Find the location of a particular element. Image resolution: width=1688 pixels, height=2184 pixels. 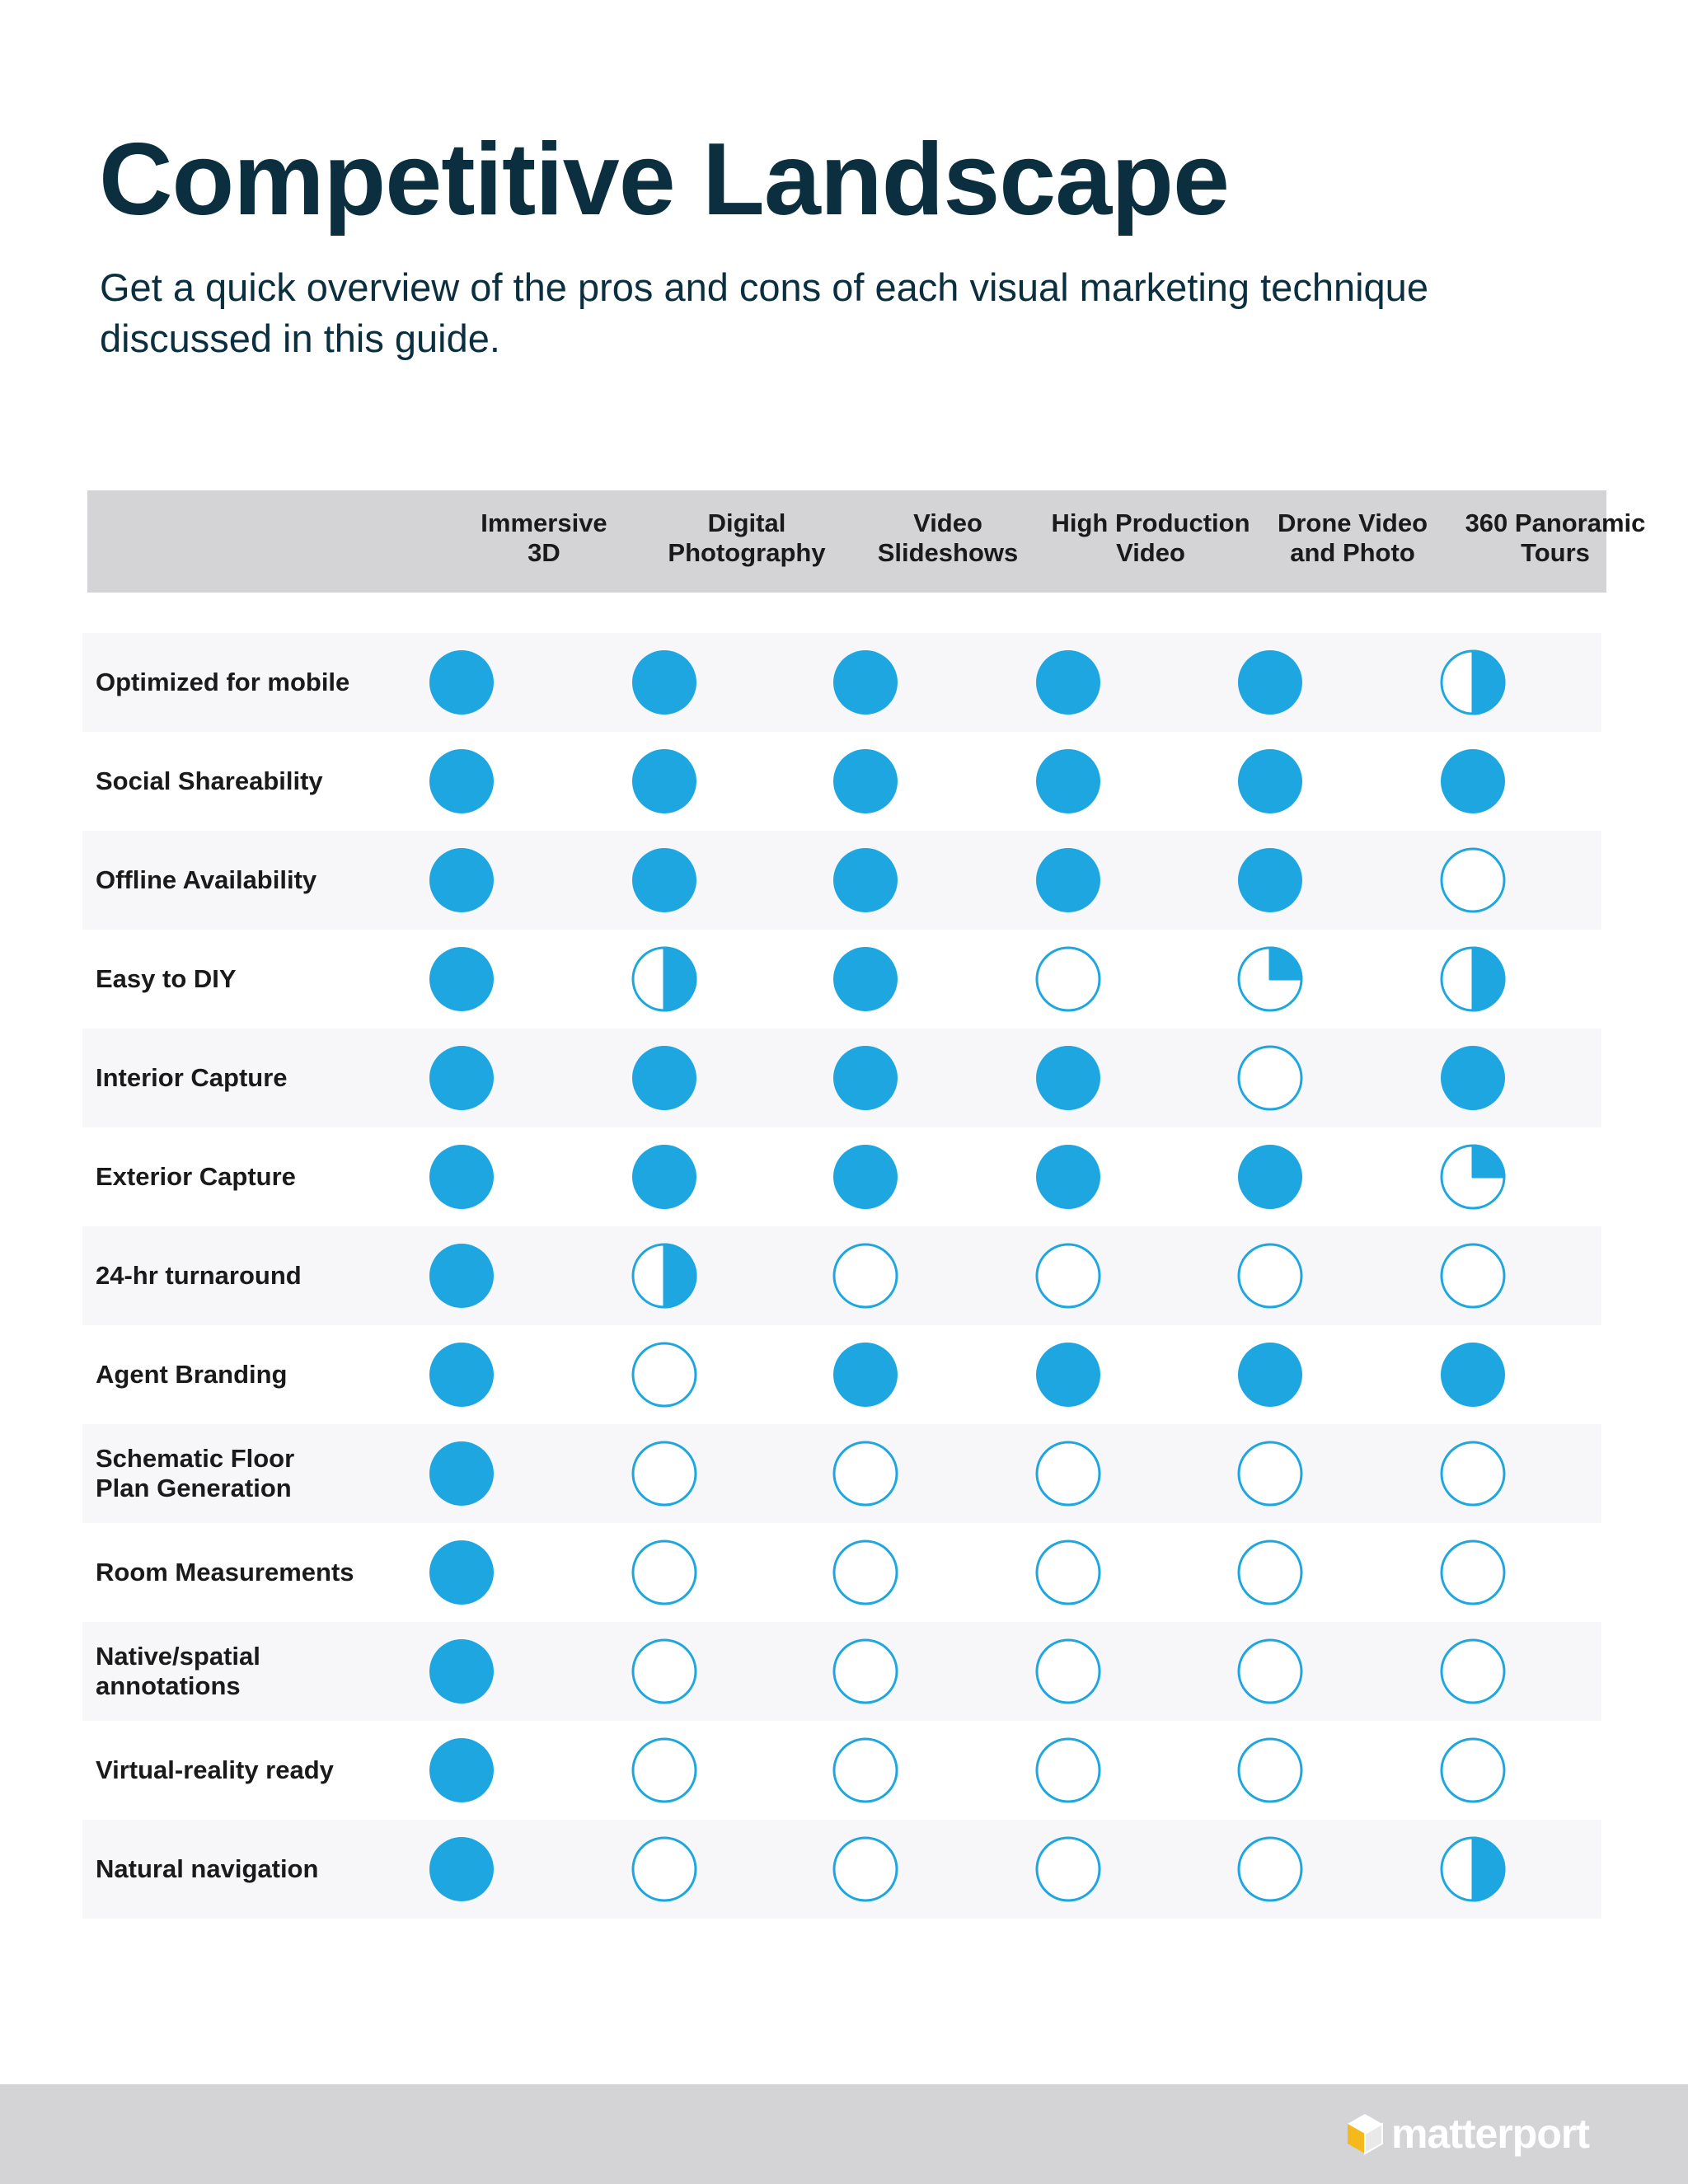

rating-dot-row8-col4 is located at coordinates (1068, 1375).